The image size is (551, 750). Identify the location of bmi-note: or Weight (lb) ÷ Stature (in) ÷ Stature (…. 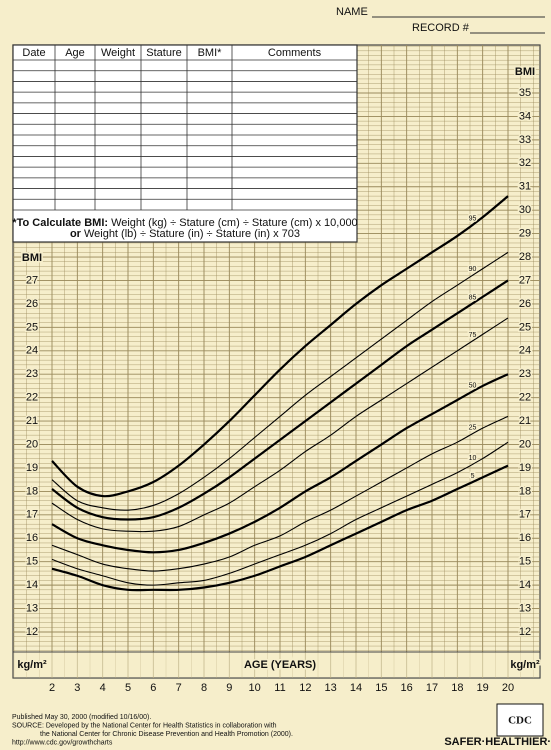
(185, 234).